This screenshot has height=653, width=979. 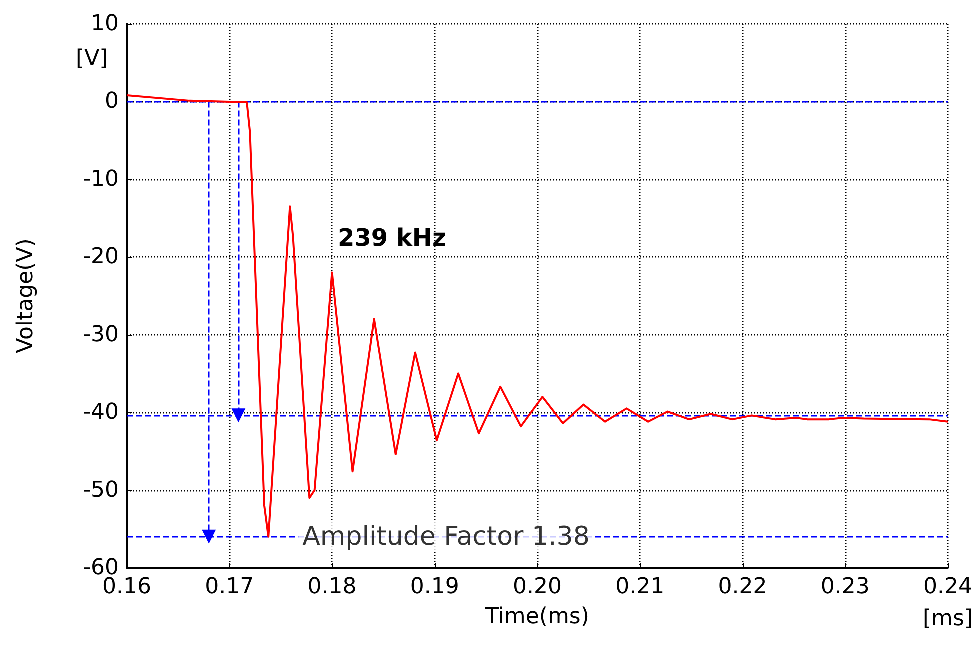 What do you see at coordinates (101, 335) in the screenshot?
I see `y-tick-label: -30` at bounding box center [101, 335].